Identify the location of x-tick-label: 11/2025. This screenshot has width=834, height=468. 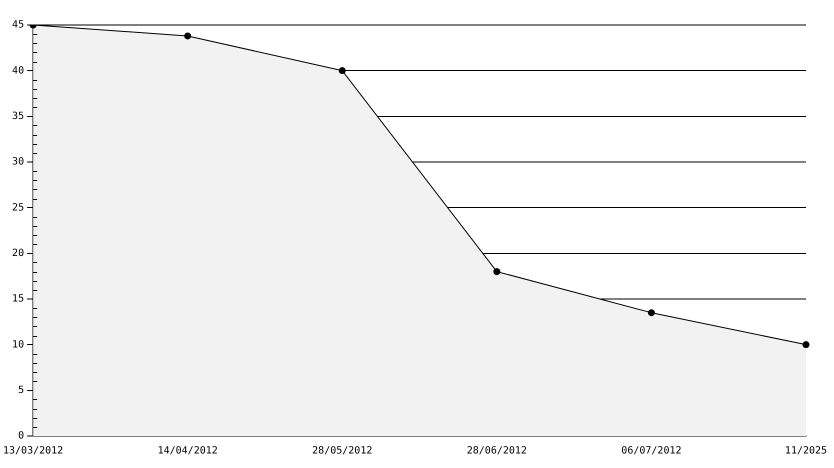
(806, 451).